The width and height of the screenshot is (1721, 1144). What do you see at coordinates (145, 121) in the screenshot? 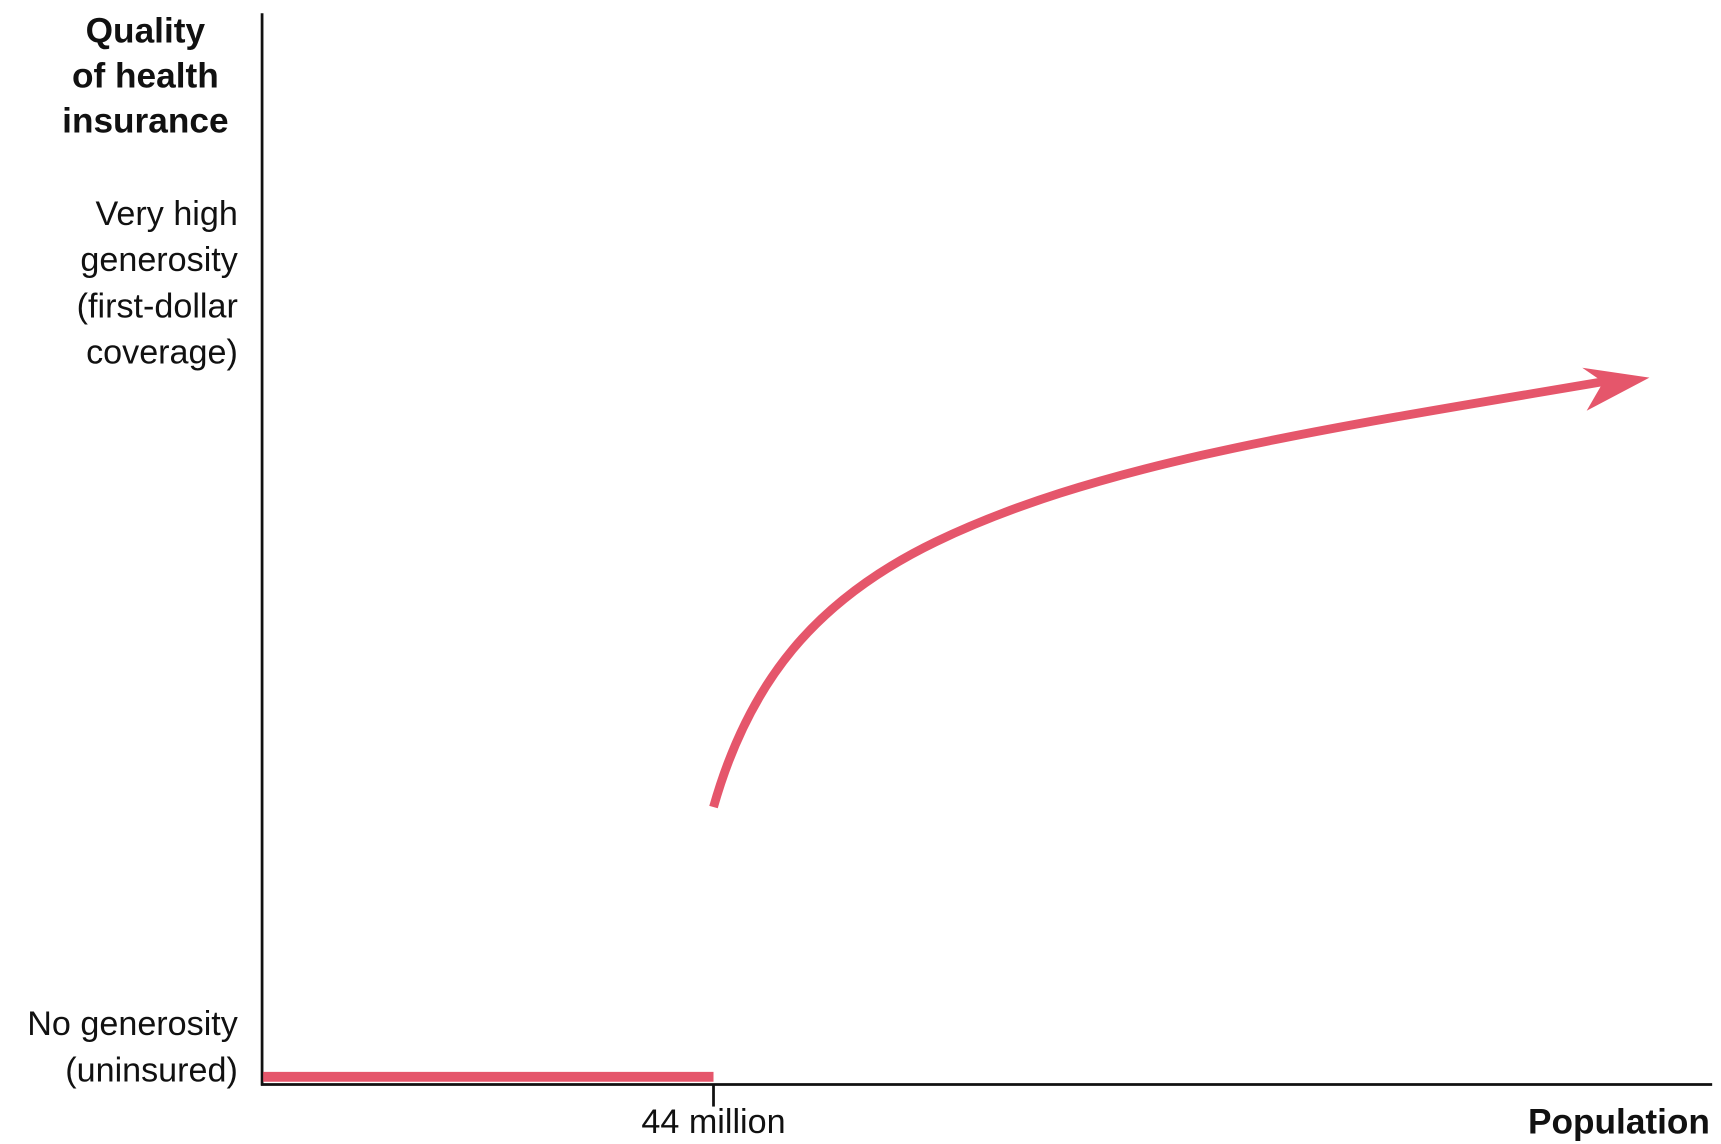
I see `y-axis-title-line: insurance` at bounding box center [145, 121].